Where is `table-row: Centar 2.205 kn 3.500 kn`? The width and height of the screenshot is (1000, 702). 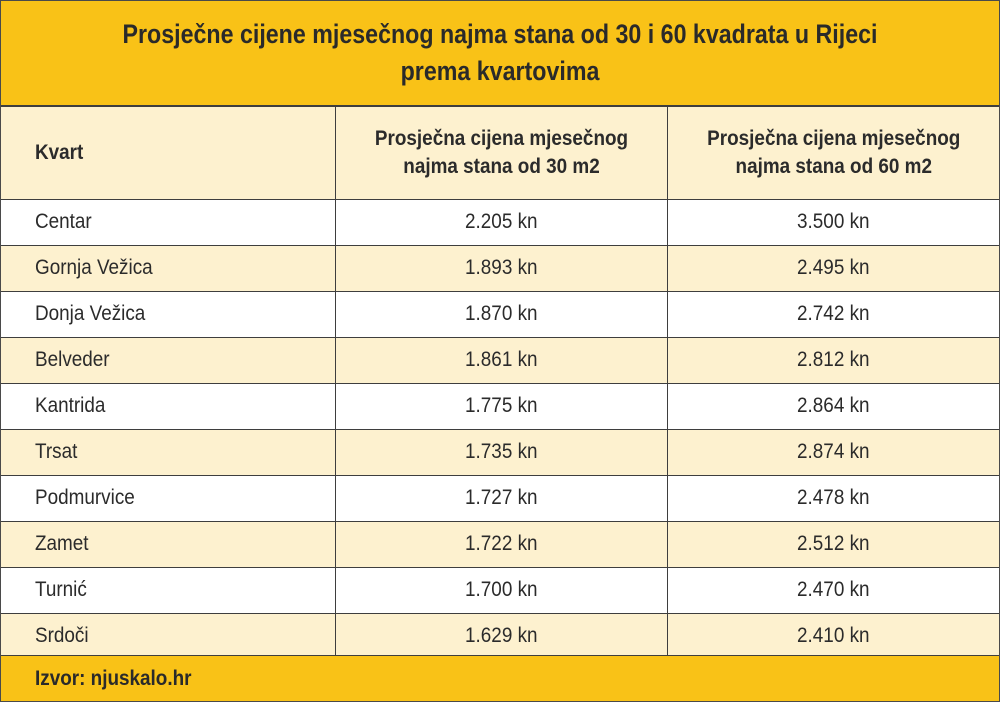 table-row: Centar 2.205 kn 3.500 kn is located at coordinates (500, 222).